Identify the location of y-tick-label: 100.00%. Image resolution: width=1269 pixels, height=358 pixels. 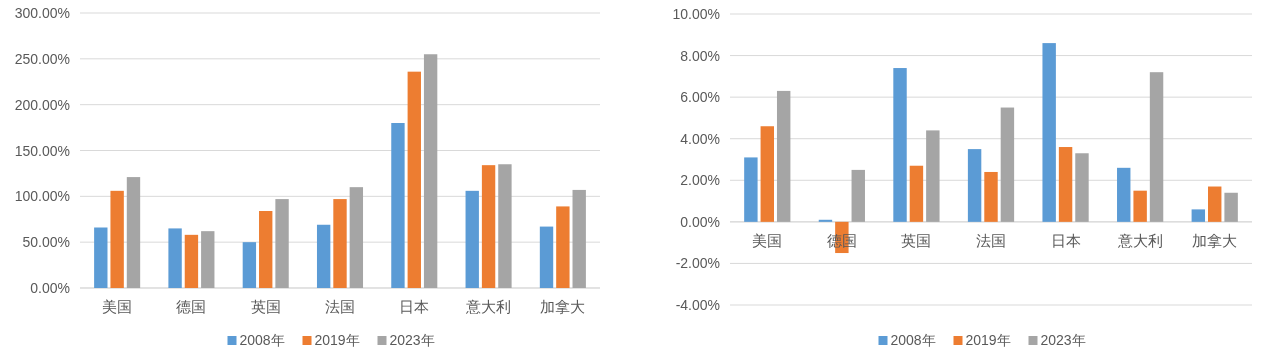
(42, 196).